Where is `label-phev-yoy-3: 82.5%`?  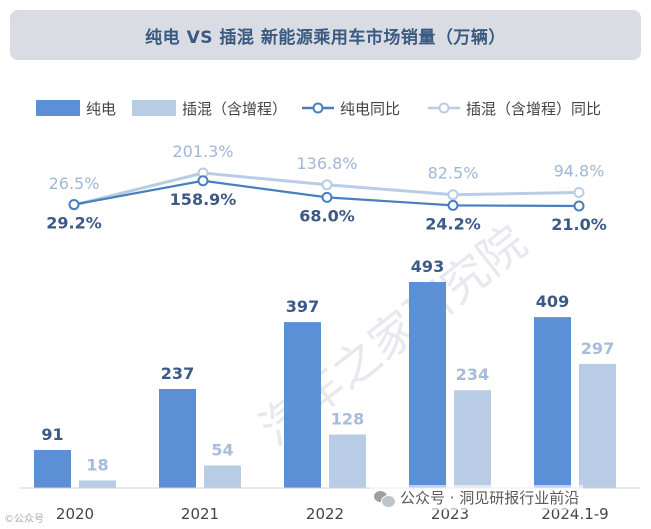
label-phev-yoy-3: 82.5% is located at coordinates (453, 173).